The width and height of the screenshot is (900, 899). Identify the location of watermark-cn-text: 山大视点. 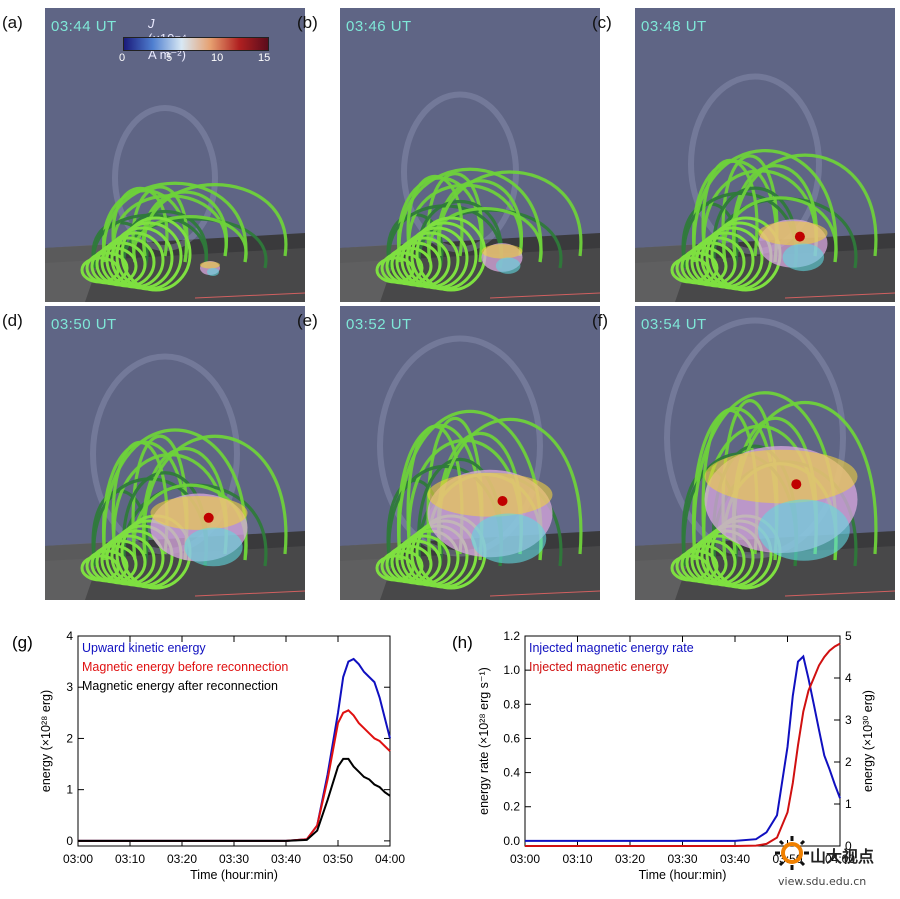
(842, 856).